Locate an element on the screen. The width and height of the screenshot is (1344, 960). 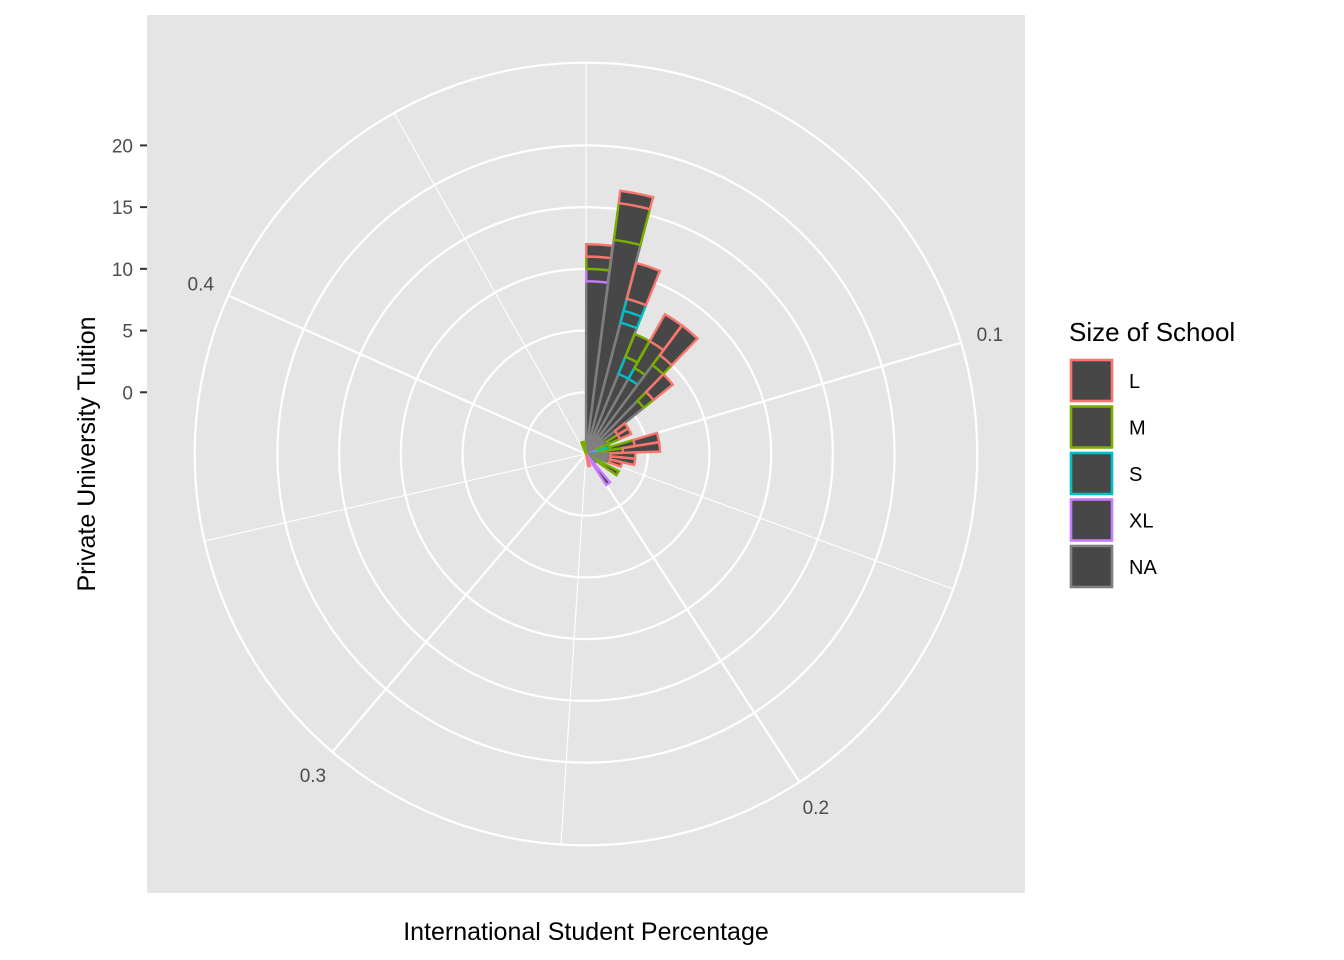
theta-tick-label: 0.4 is located at coordinates (201, 284).